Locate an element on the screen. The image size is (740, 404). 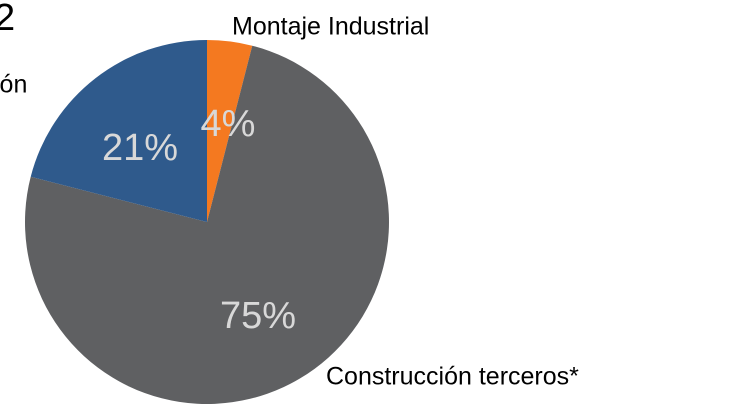
chart-title: 2 is located at coordinates (7, 19).